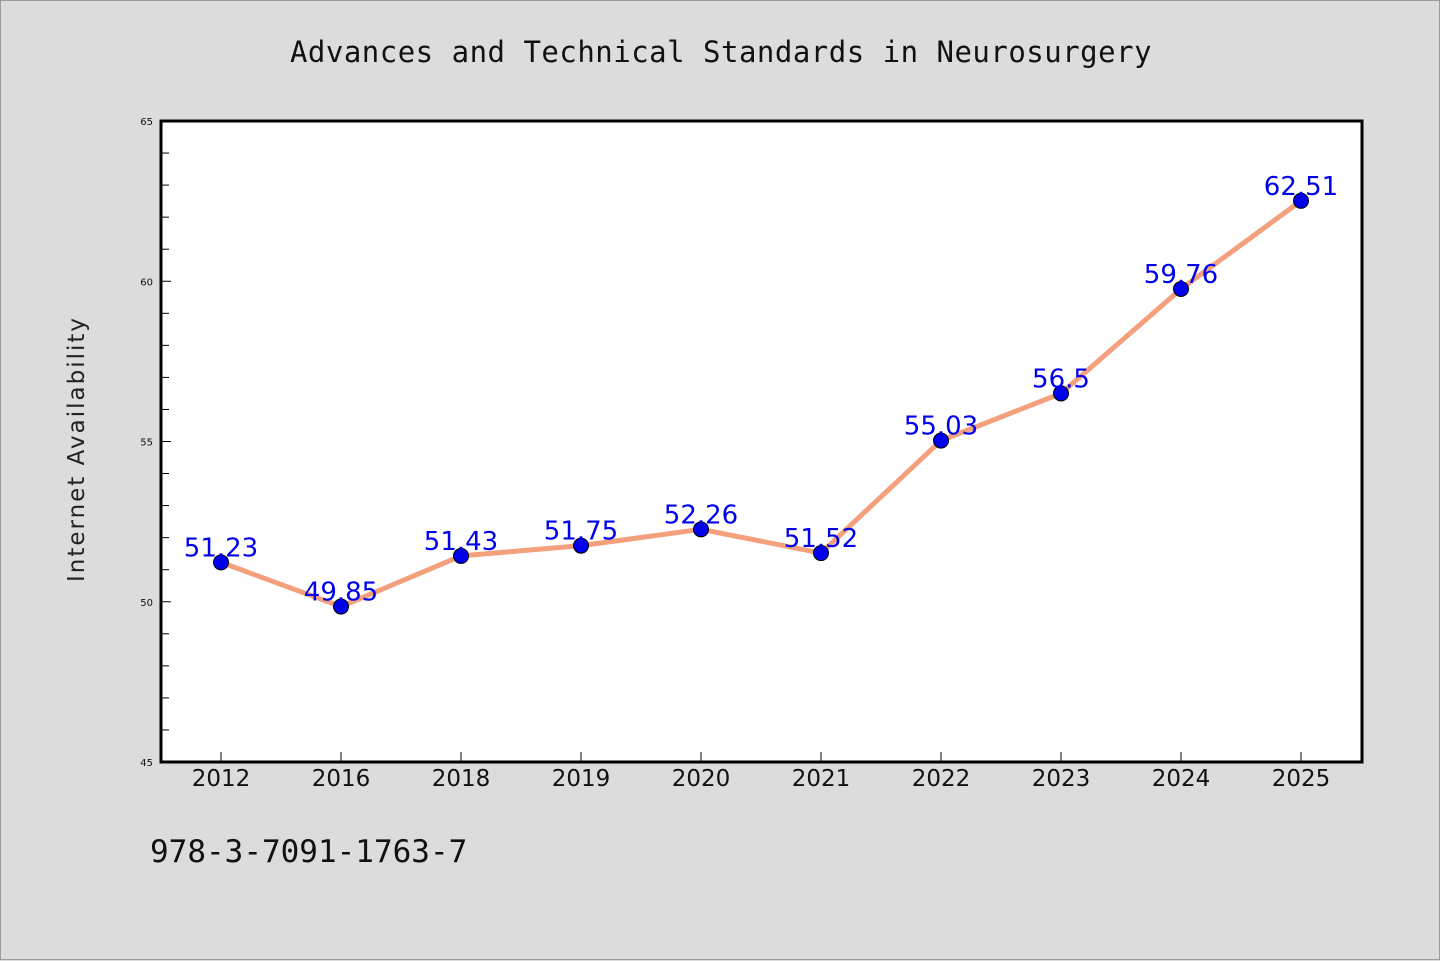 The width and height of the screenshot is (1440, 961). What do you see at coordinates (941, 427) in the screenshot?
I see `data-label: 55.03` at bounding box center [941, 427].